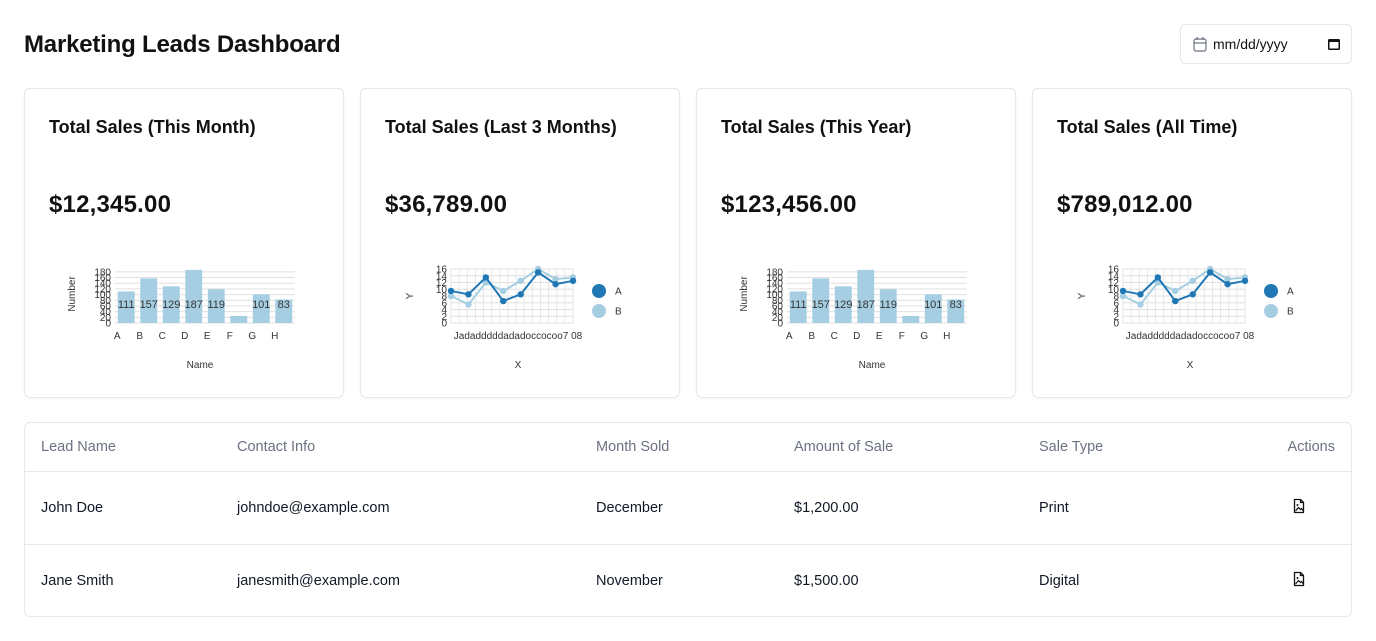  What do you see at coordinates (162, 336) in the screenshot?
I see `x-tick-label: C` at bounding box center [162, 336].